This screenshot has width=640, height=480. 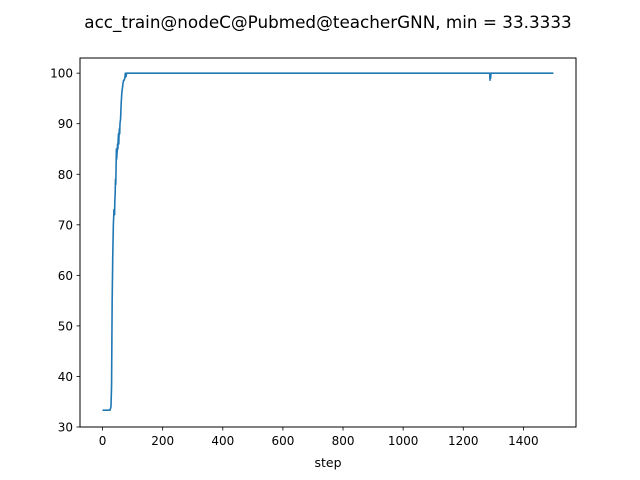 What do you see at coordinates (103, 441) in the screenshot?
I see `x-tick-label: 0` at bounding box center [103, 441].